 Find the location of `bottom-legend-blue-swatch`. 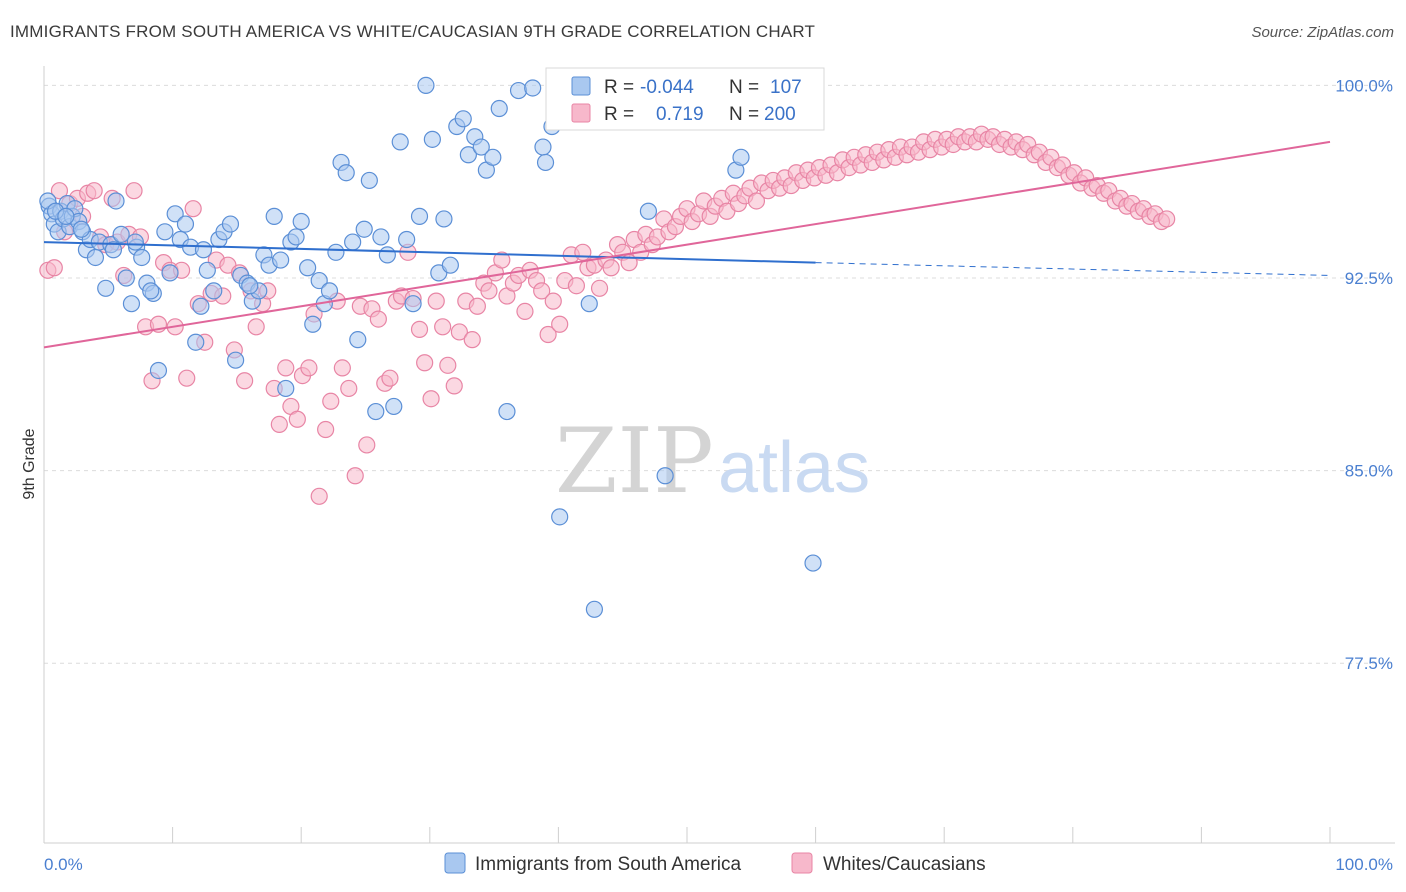

bottom-legend-blue-swatch is located at coordinates (455, 863).